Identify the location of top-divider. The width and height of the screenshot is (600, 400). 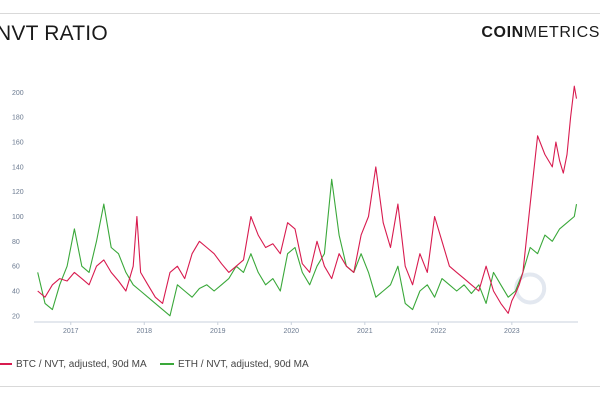
(300, 13).